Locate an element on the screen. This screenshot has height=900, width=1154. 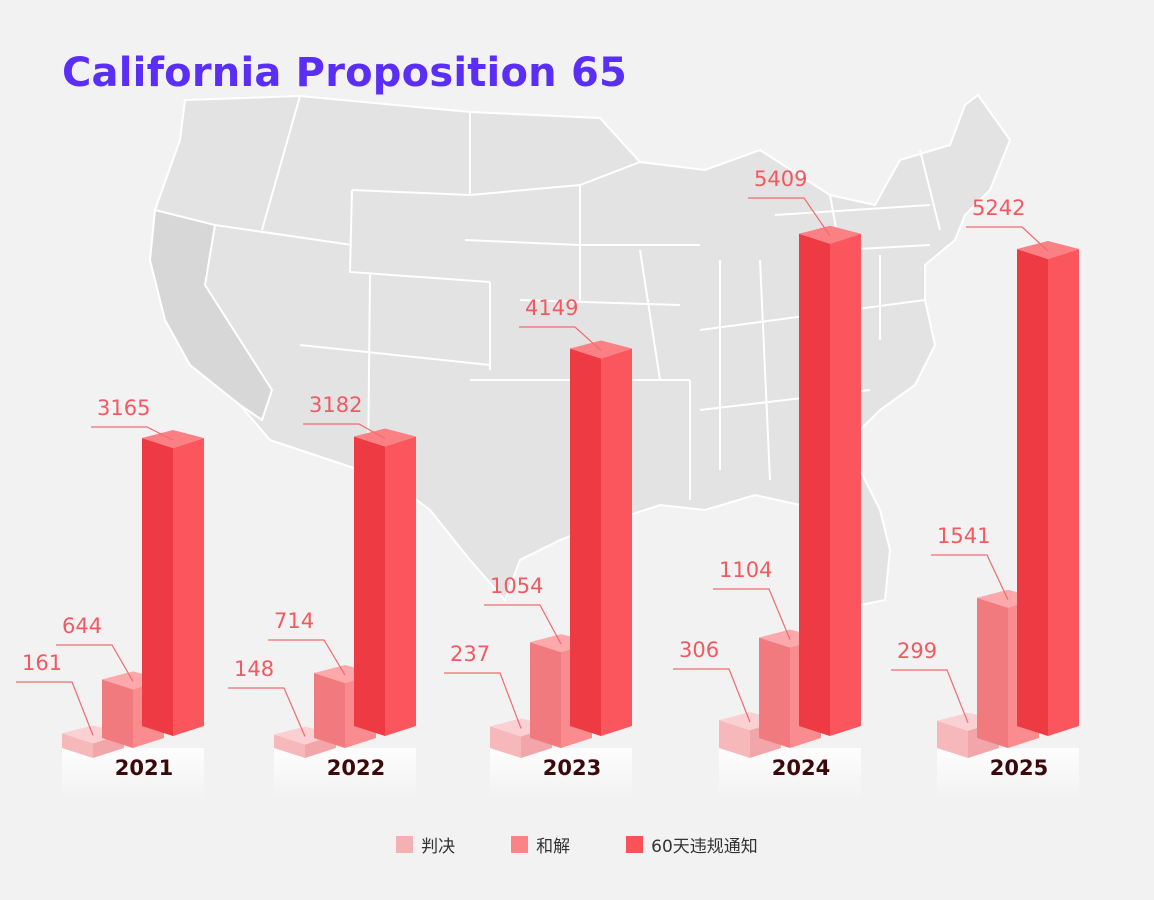
leader-line-judgment-2023 is located at coordinates (483, 700).